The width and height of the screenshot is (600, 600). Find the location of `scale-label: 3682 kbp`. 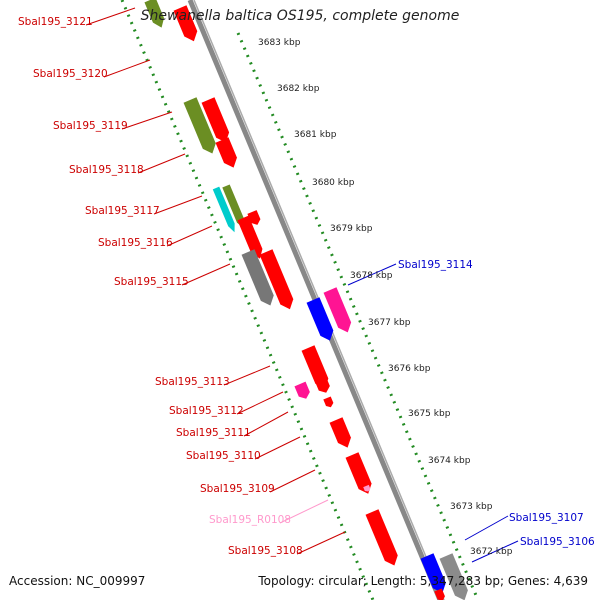

scale-label: 3682 kbp is located at coordinates (298, 89).